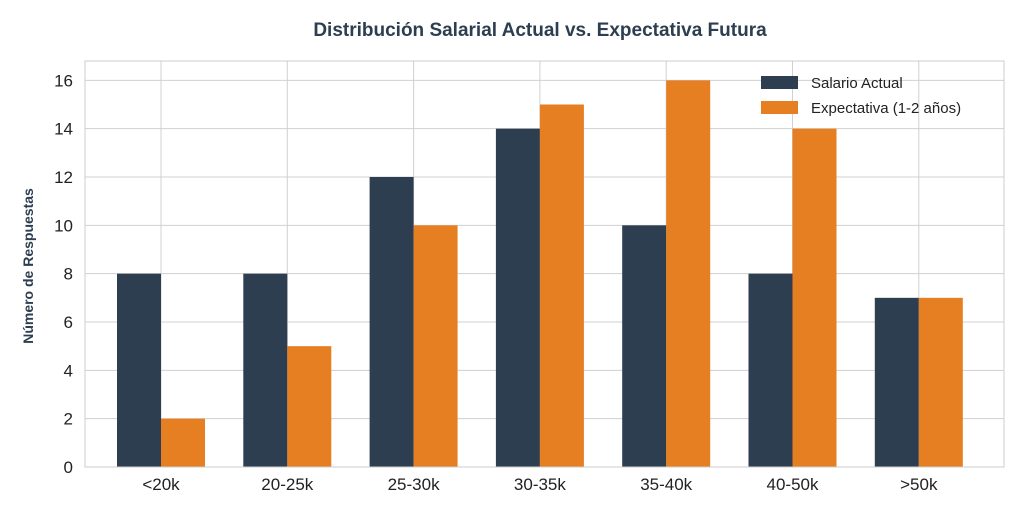  Describe the element at coordinates (861, 96) in the screenshot. I see `legend: Salario Actual Expectativa (1-2 años)` at that location.